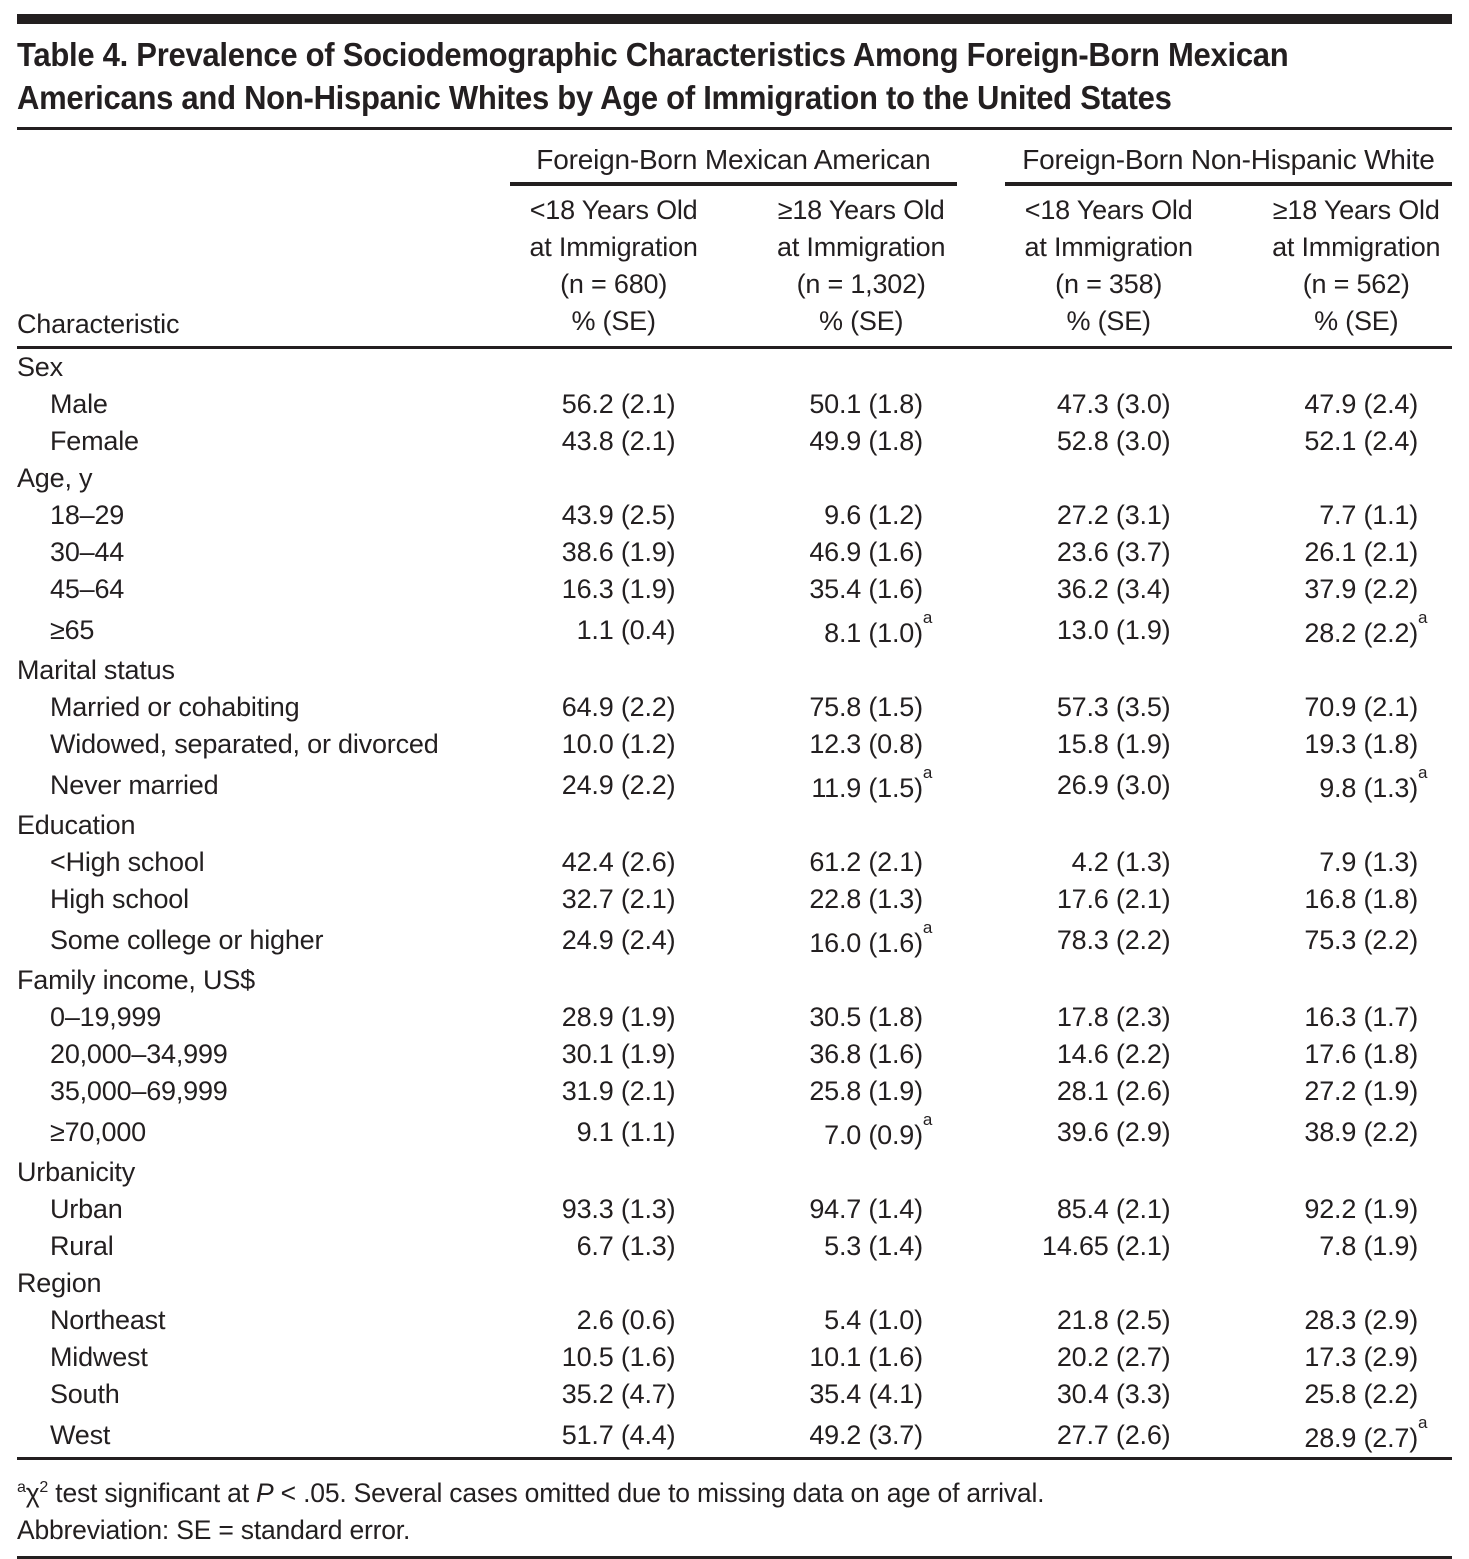  What do you see at coordinates (1328, 1357) in the screenshot?
I see `value-cell: 17.3 (2.9)` at bounding box center [1328, 1357].